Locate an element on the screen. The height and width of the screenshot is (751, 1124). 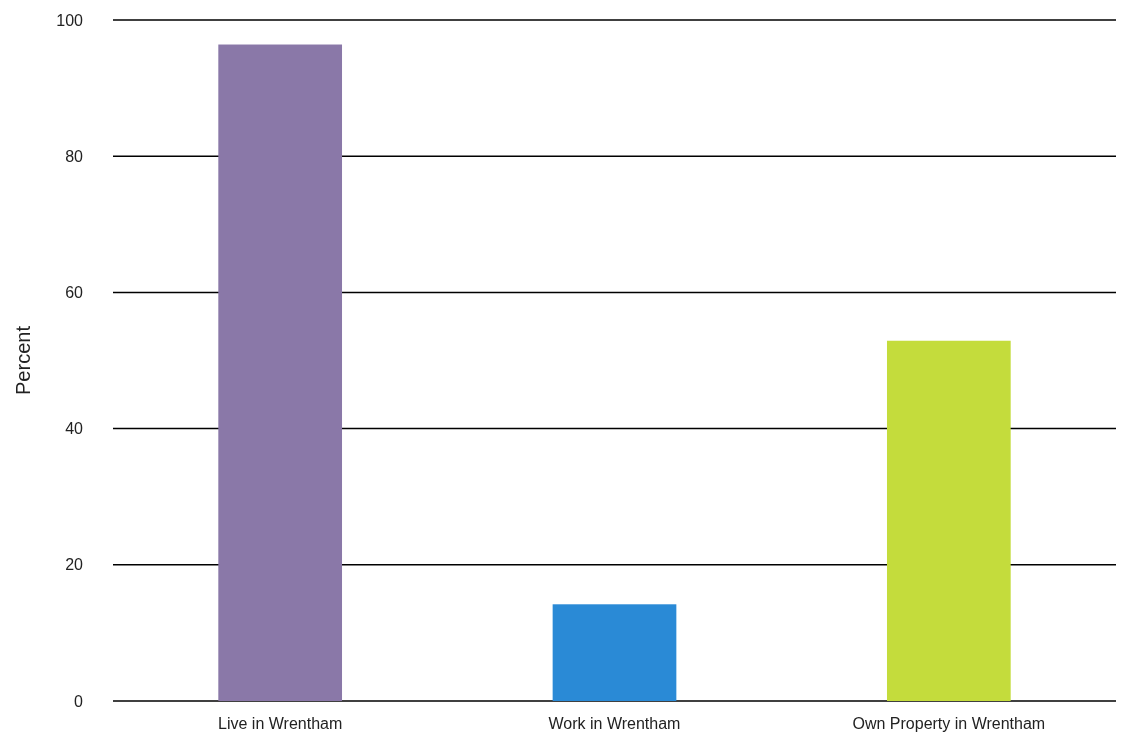
x-tick-label: Work in Wrentham is located at coordinates (614, 723).